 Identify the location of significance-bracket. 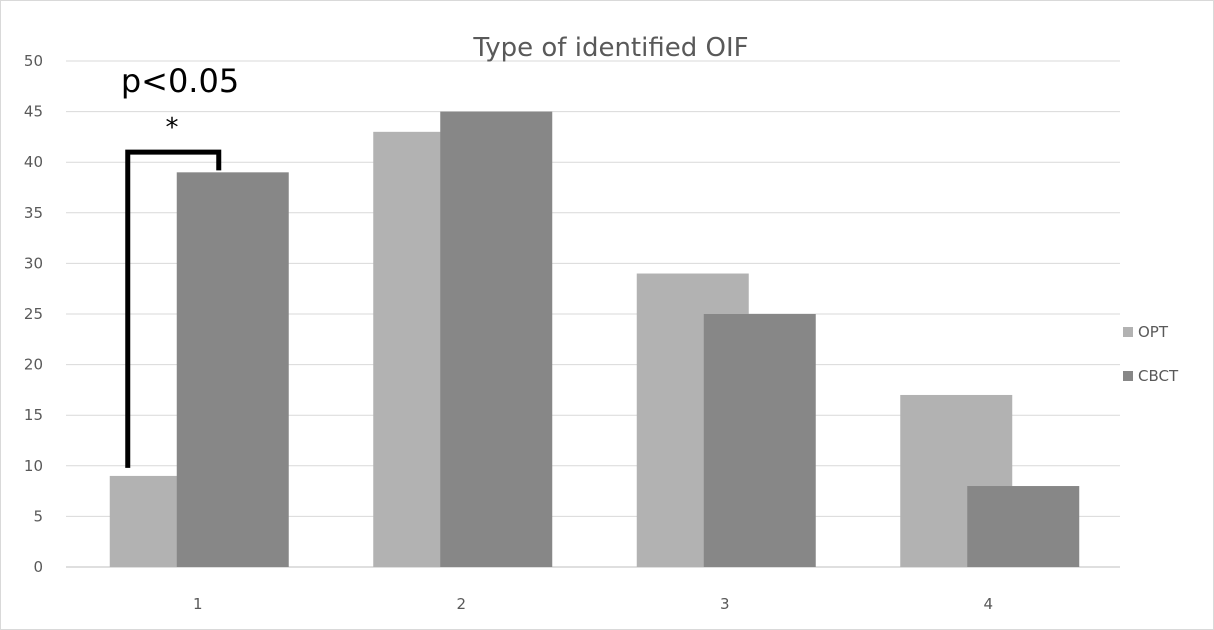
(173, 308).